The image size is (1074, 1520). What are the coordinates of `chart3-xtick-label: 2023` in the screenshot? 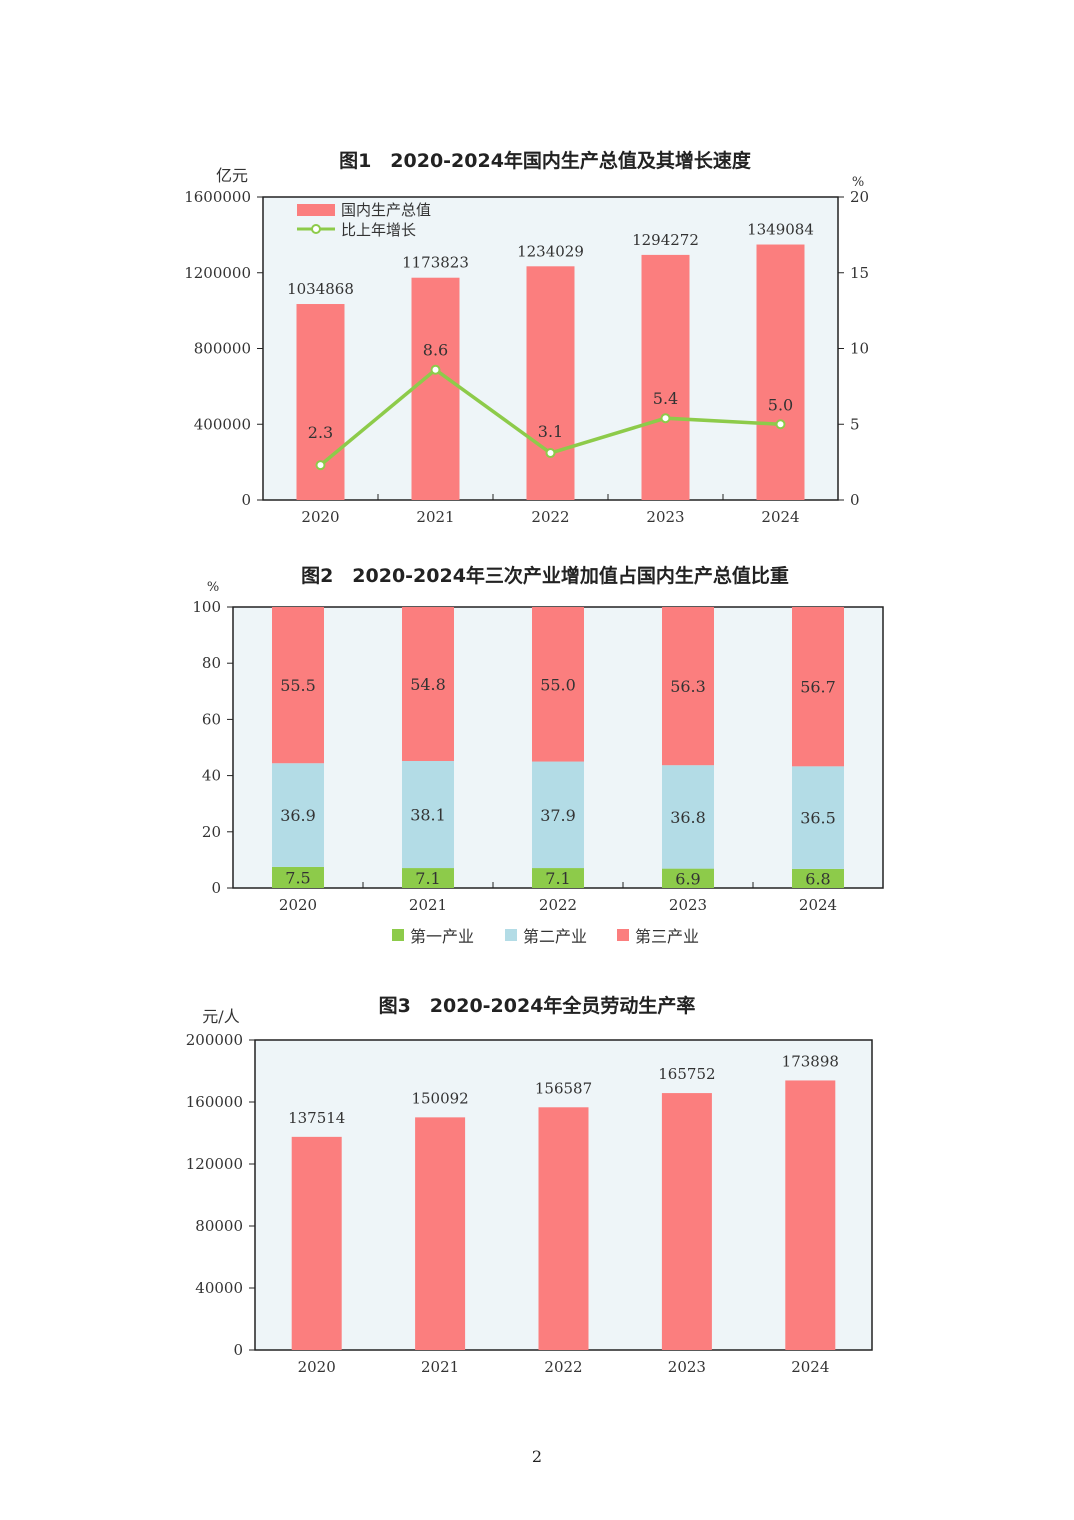 It's located at (687, 1367).